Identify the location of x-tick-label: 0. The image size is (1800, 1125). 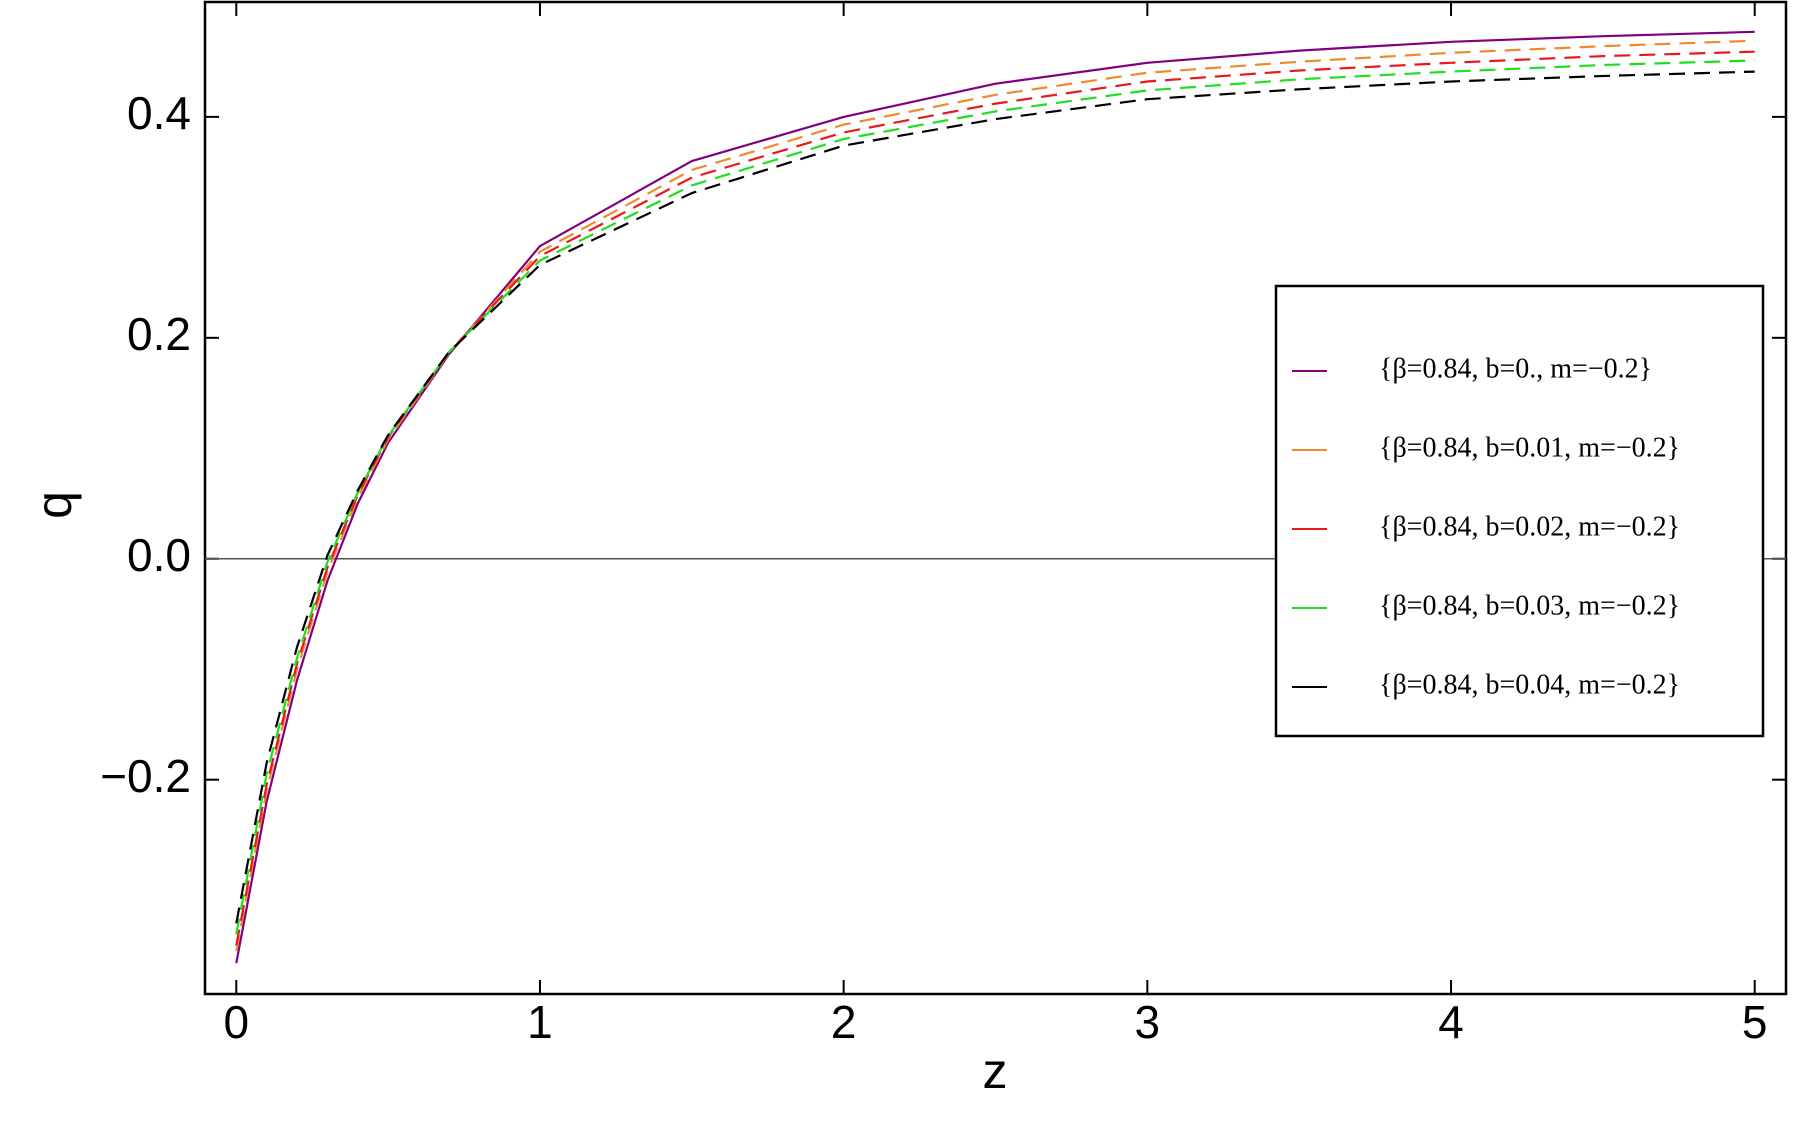
(236, 1022).